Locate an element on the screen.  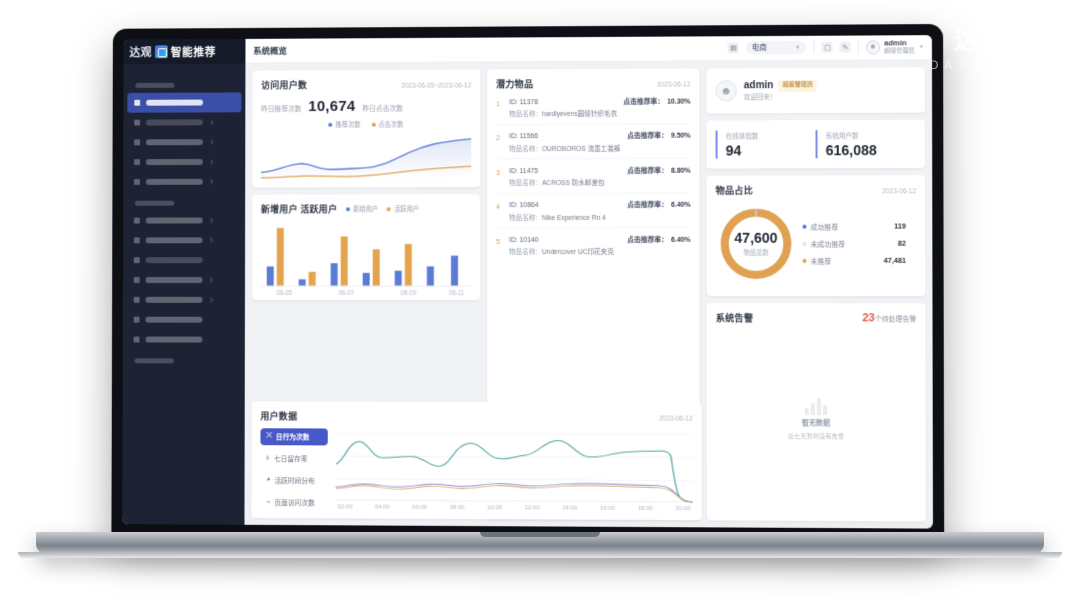
item-body: ID: 11475 点击推荐率： 8.80% 物品名称：ACROSS 防水邮差包 is located at coordinates (599, 175).